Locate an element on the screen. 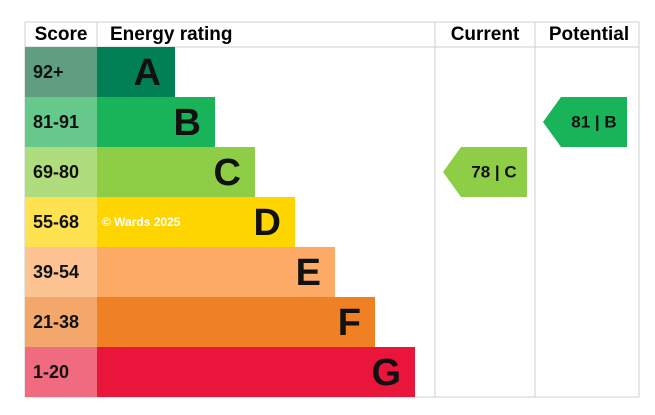  score-label: 92+ is located at coordinates (48, 72).